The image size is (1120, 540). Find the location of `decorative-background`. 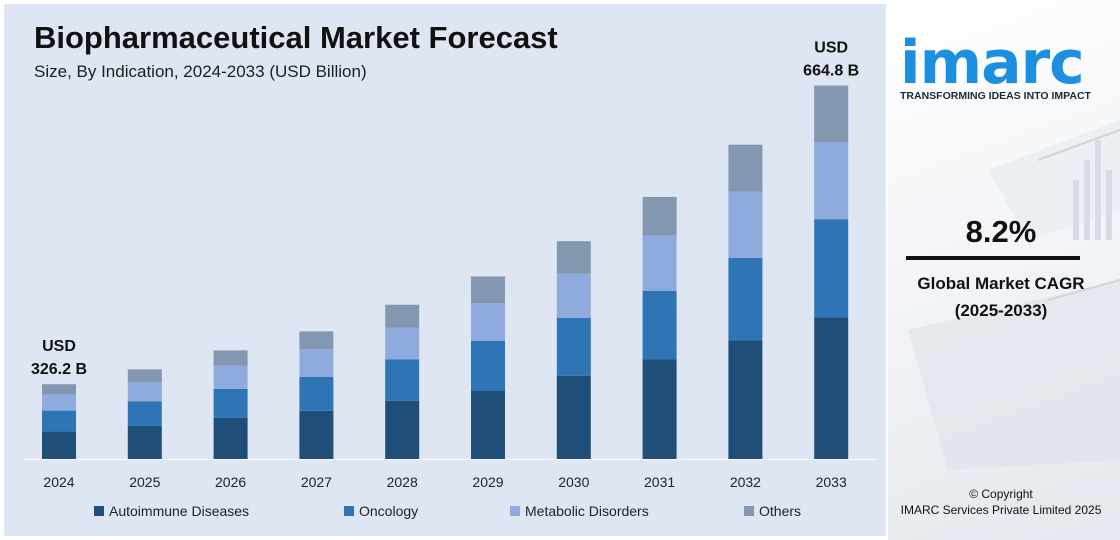

decorative-background is located at coordinates (1014, 295).